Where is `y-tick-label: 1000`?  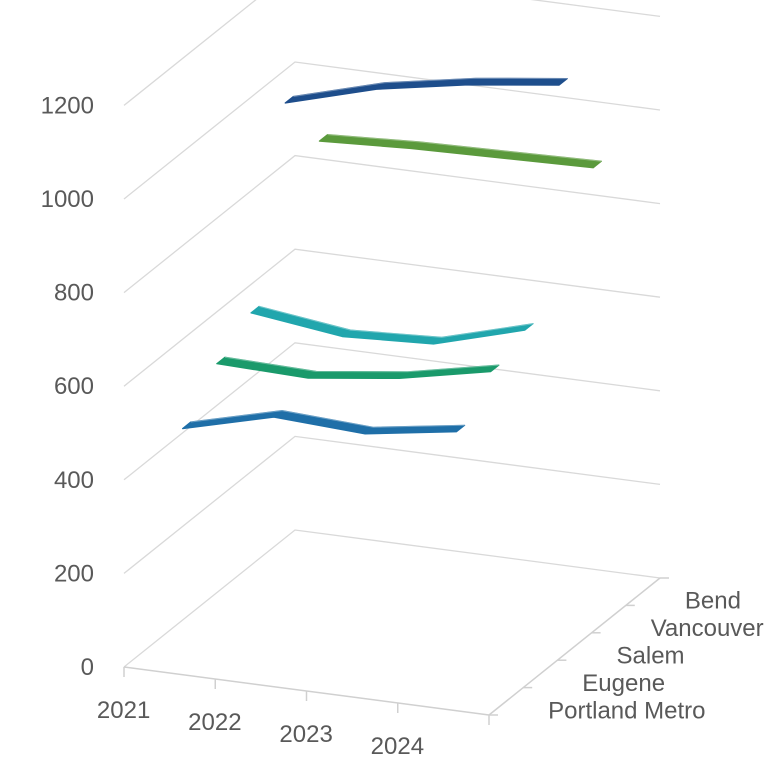 y-tick-label: 1000 is located at coordinates (67, 199).